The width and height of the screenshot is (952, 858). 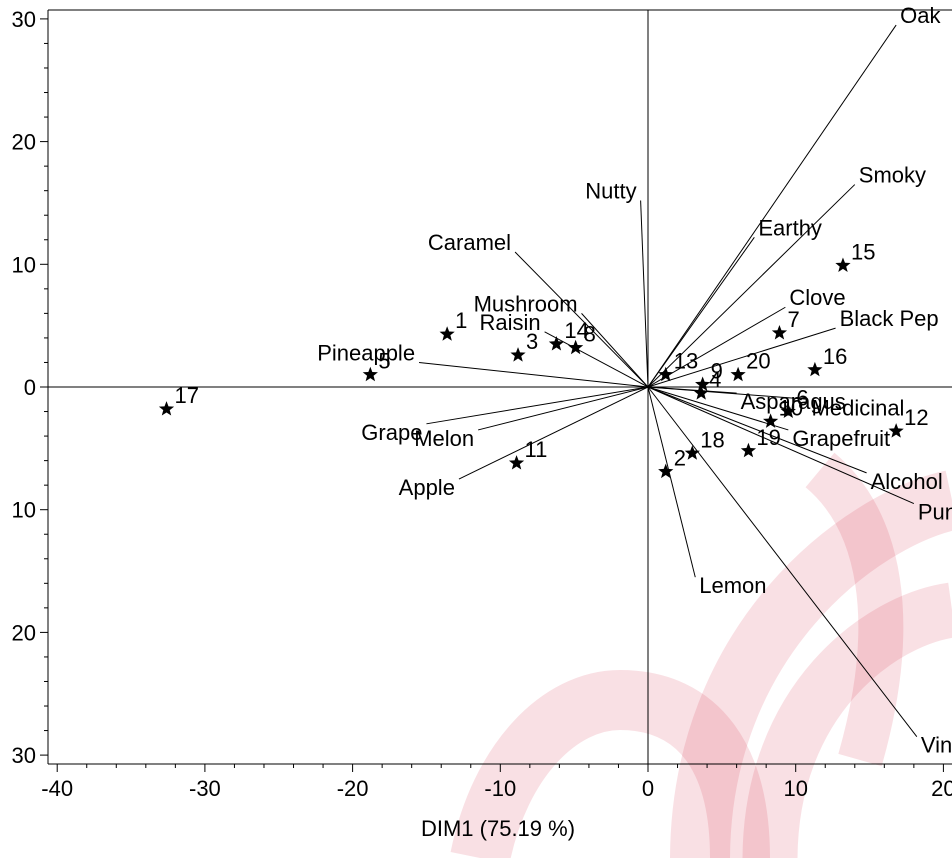 I want to click on y-tick-label: 0, so click(x=30, y=387).